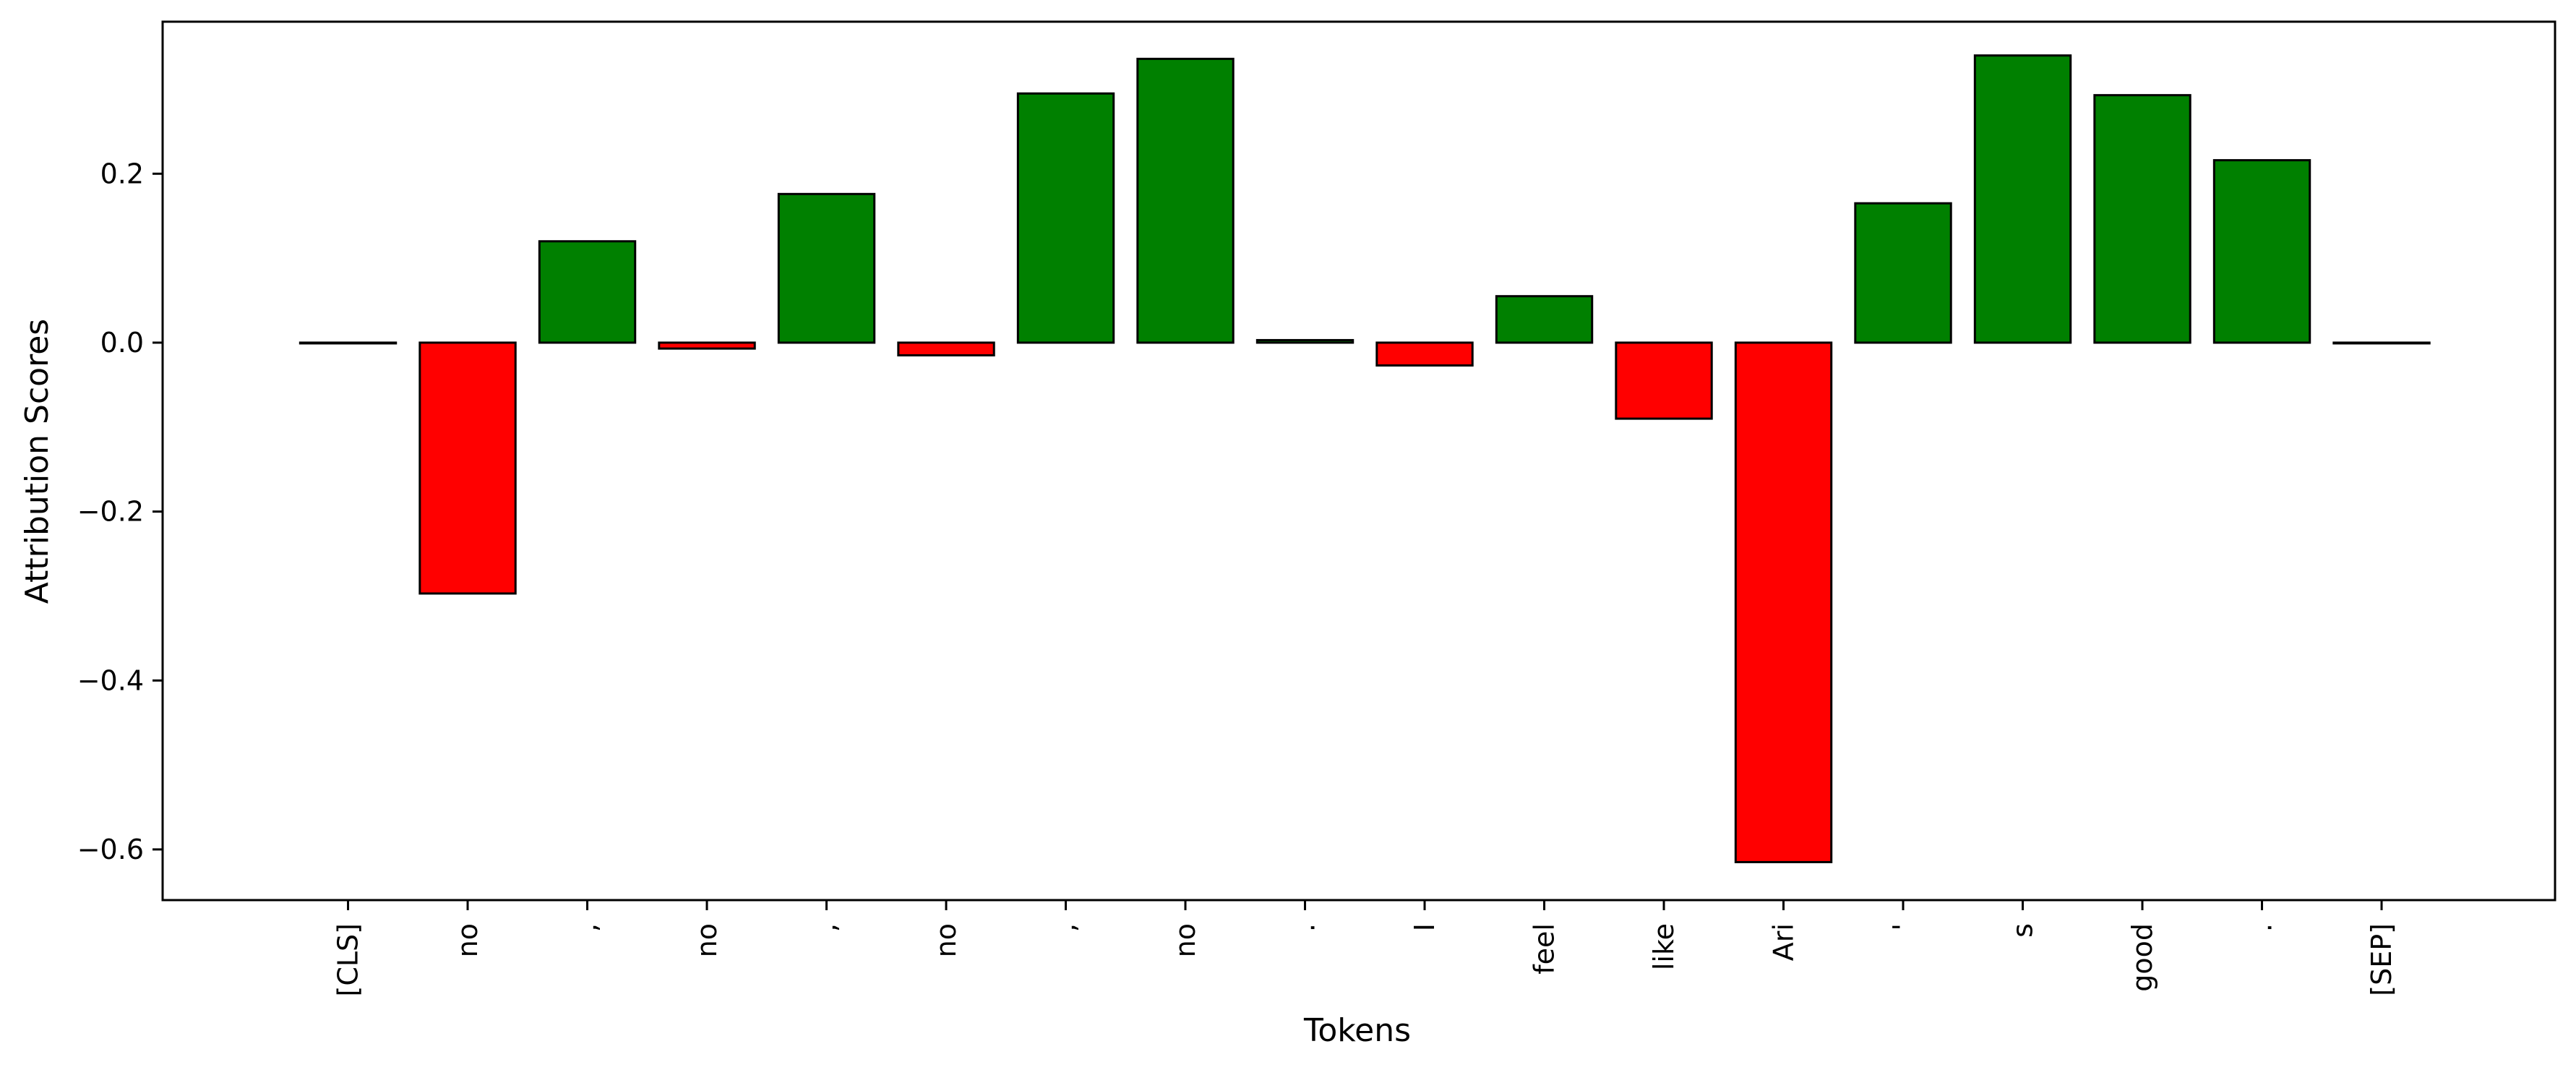 The height and width of the screenshot is (1070, 2576). I want to click on y-tick-label: −0.2, so click(111, 512).